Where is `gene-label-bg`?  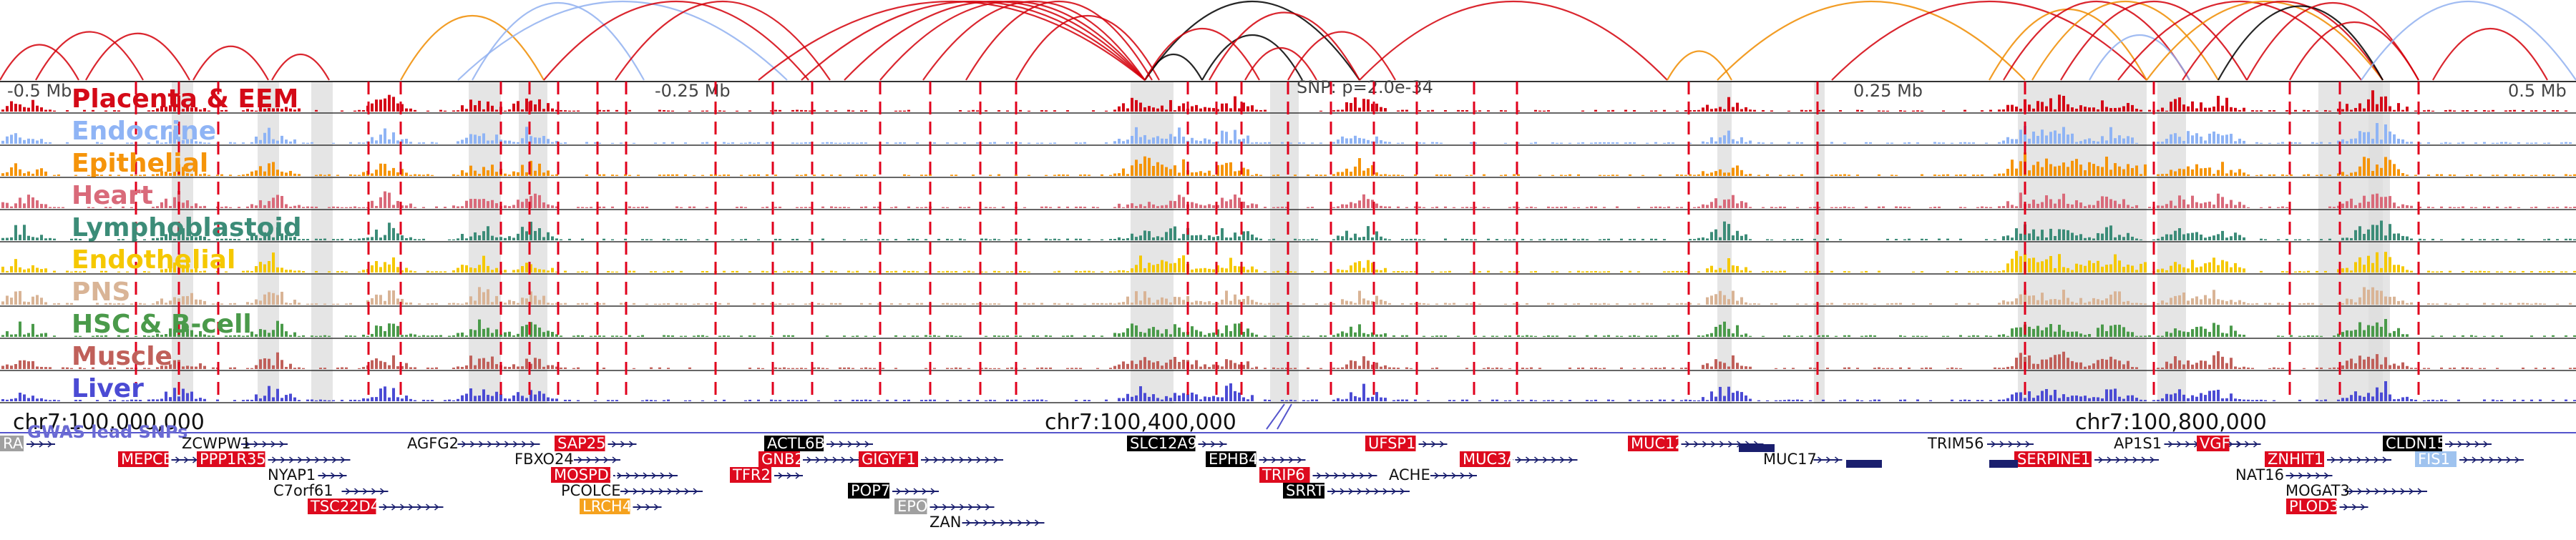 gene-label-bg is located at coordinates (1390, 443).